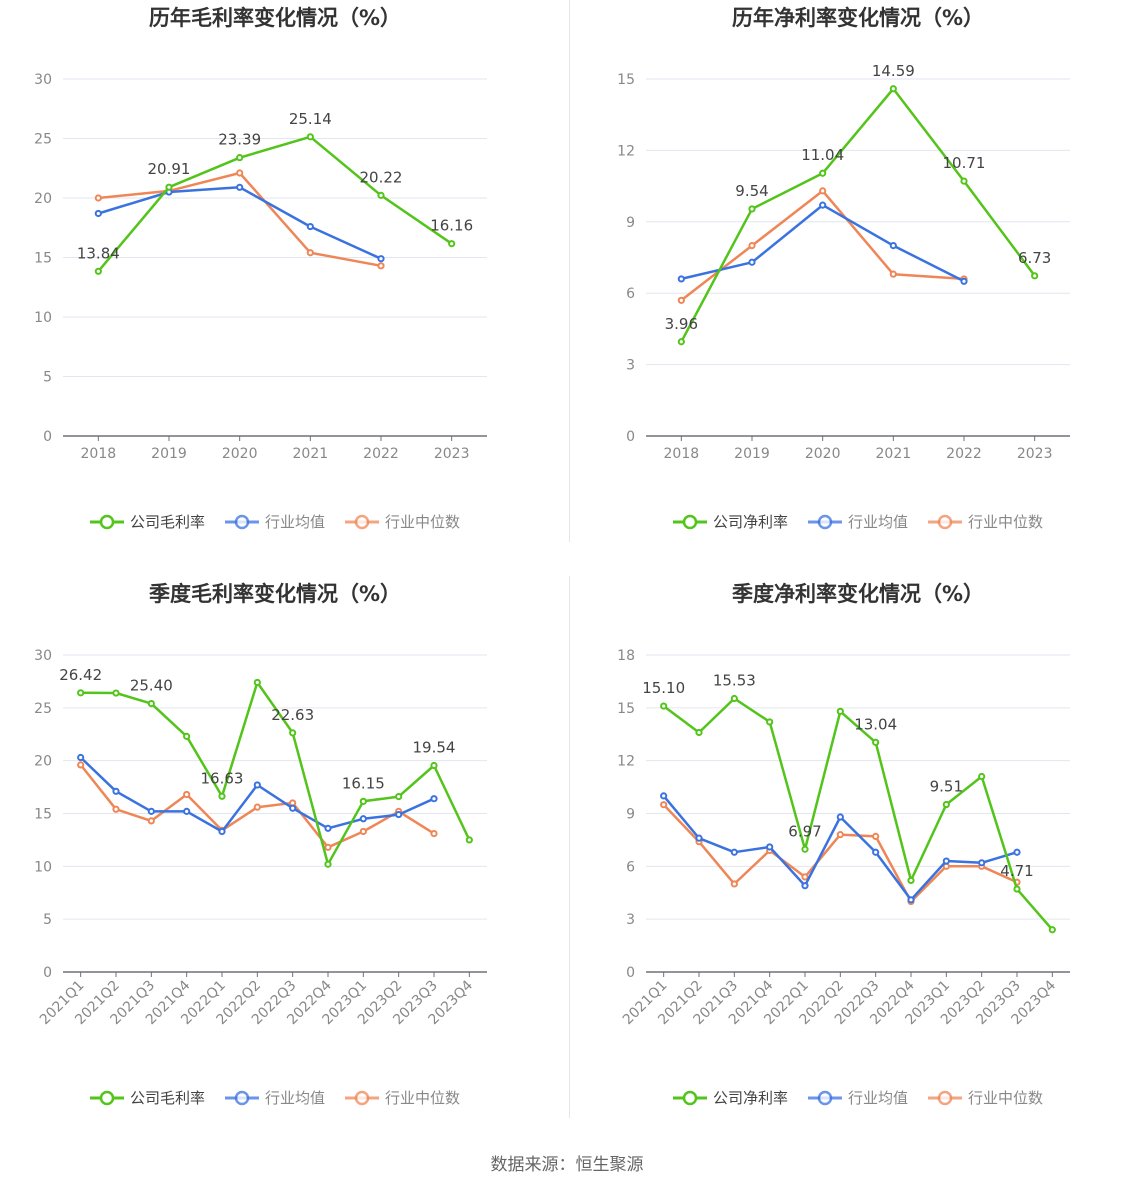 This screenshot has height=1188, width=1134. Describe the element at coordinates (751, 191) in the screenshot. I see `data-label: 9.54` at that location.